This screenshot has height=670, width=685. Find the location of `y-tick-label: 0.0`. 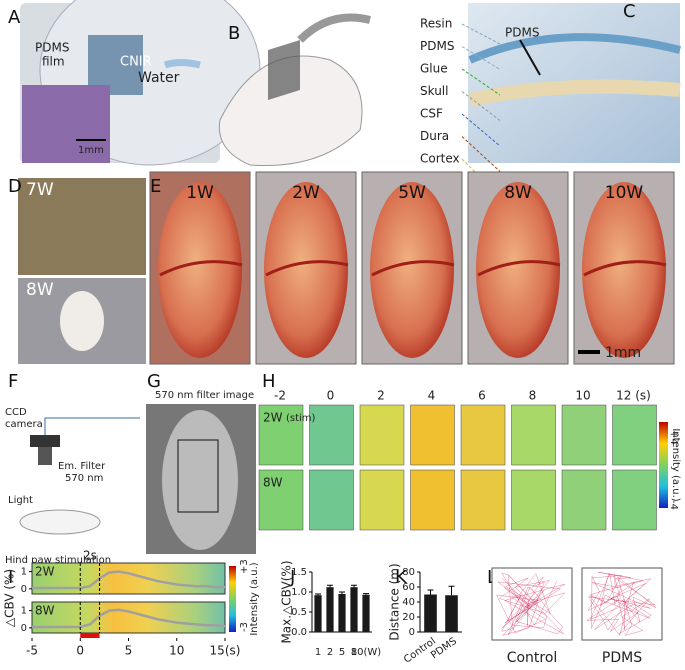

y-tick-label: 0.0 is located at coordinates (299, 632).